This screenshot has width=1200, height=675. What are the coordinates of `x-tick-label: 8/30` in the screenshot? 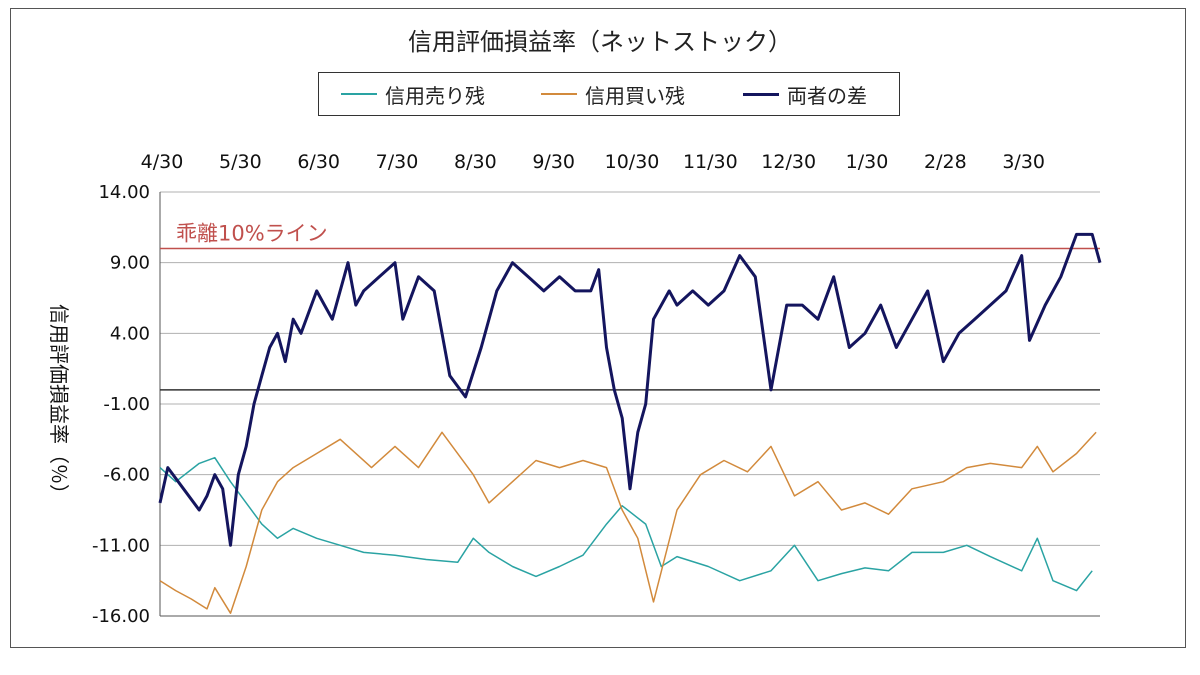 It's located at (475, 162).